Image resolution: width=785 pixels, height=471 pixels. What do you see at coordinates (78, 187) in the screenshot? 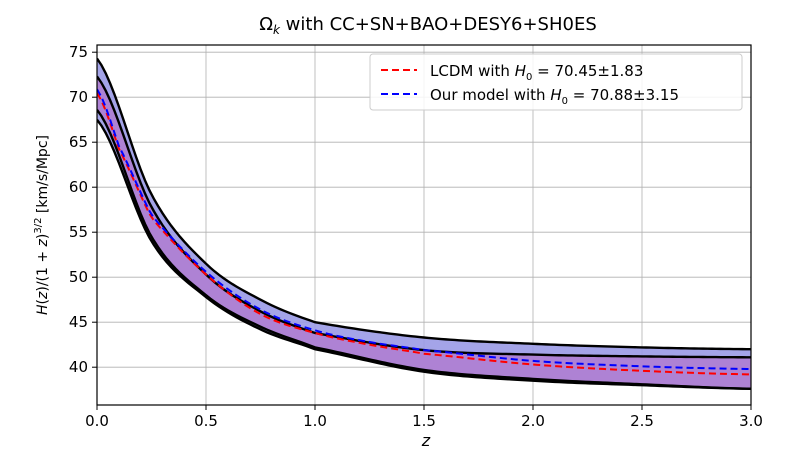
I see `y-tick-label: 60` at bounding box center [78, 187].